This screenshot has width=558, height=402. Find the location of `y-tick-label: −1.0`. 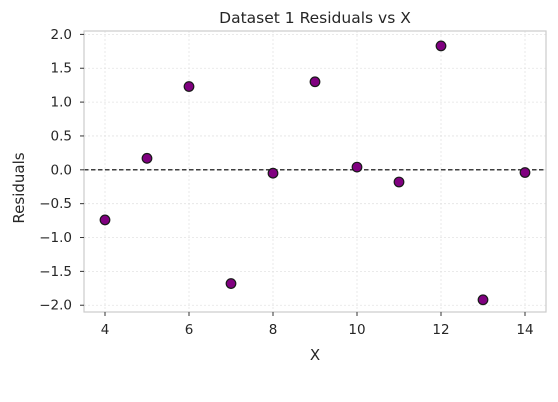

y-tick-label: −1.0 is located at coordinates (55, 238).